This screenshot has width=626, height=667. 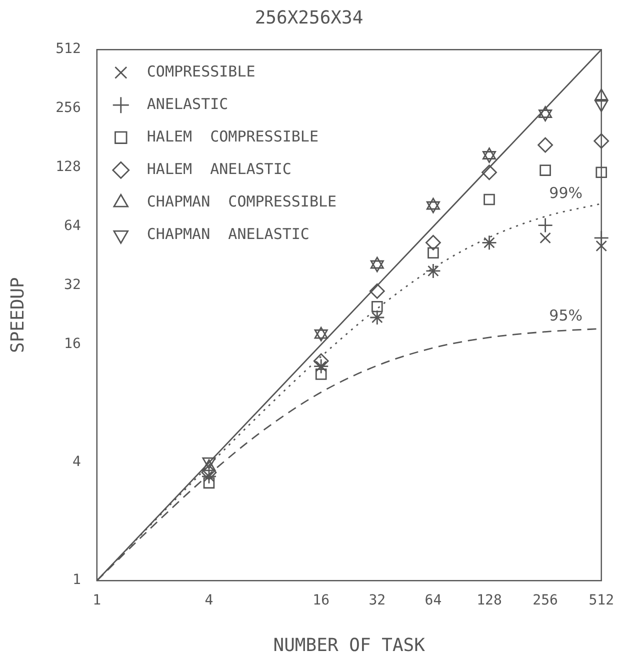 What do you see at coordinates (601, 600) in the screenshot?
I see `x-tick-label: 512` at bounding box center [601, 600].